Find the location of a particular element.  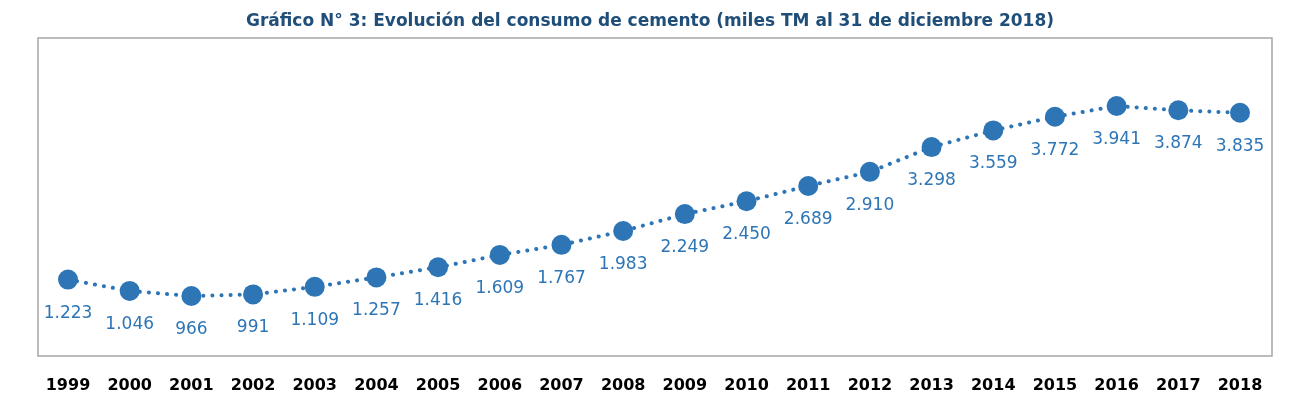

chart-title: Gráfico N° 3: Evolución del consumo de cemento (miles TM al 31 de diciembre 2018) is located at coordinates (650, 20).